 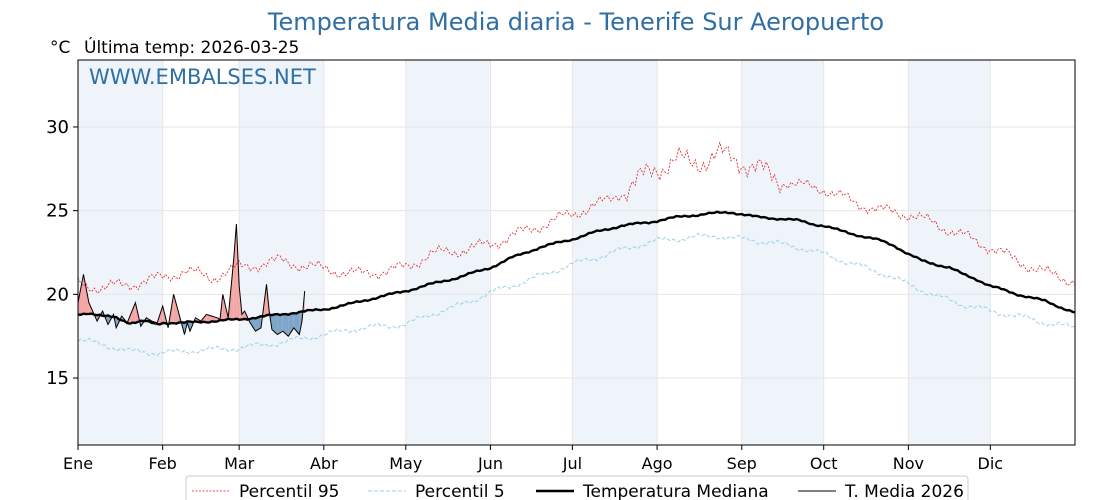 I want to click on month-band-nov, so click(x=949, y=252).